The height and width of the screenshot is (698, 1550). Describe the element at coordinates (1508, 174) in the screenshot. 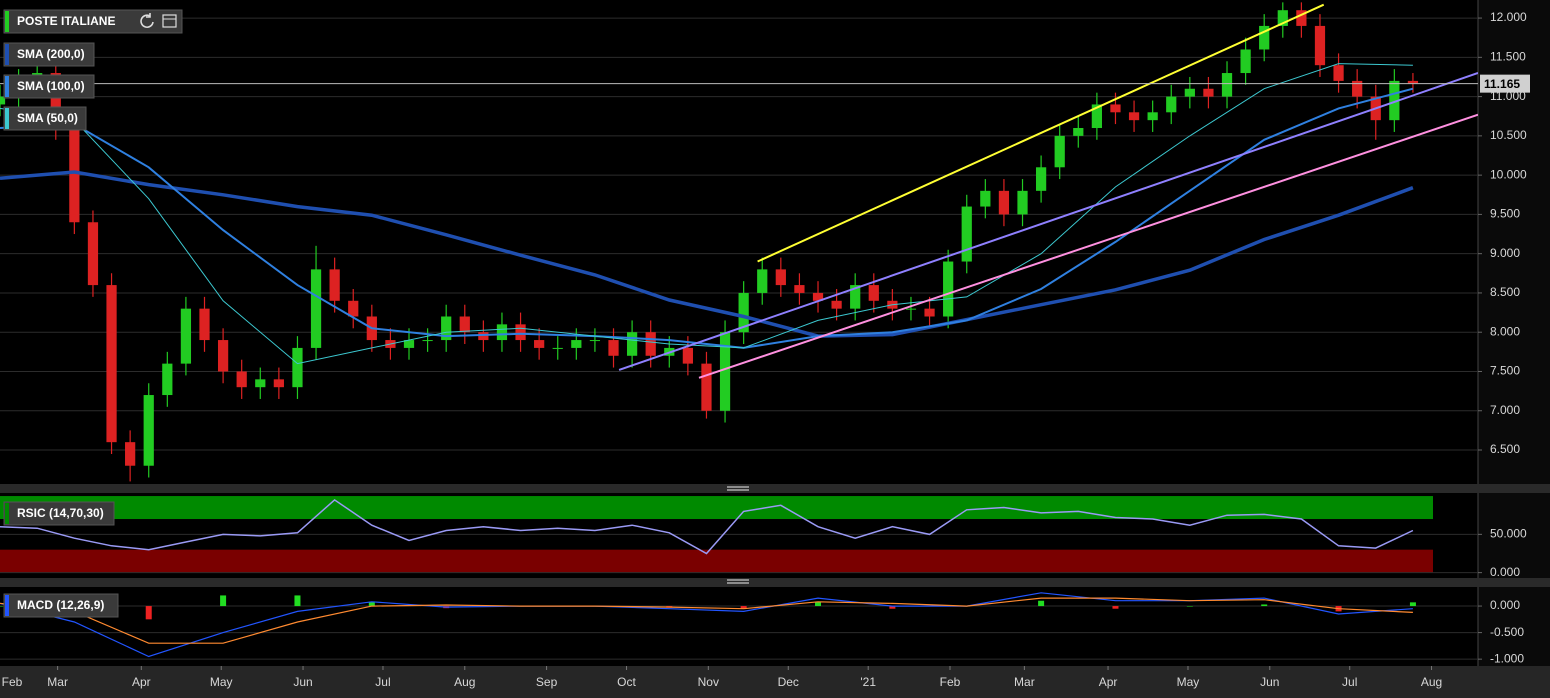

I see `y-tick-label: 10.000` at that location.